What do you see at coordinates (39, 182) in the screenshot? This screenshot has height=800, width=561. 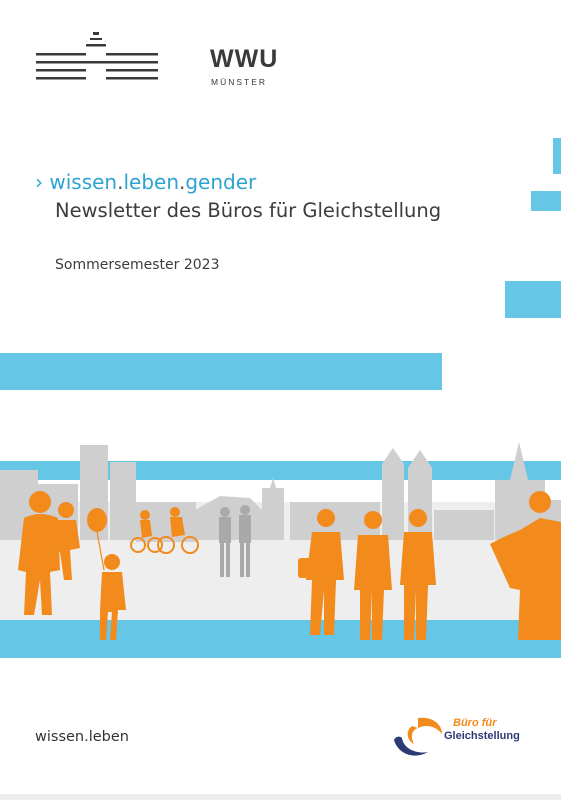 I see `arrow-icon: ›` at bounding box center [39, 182].